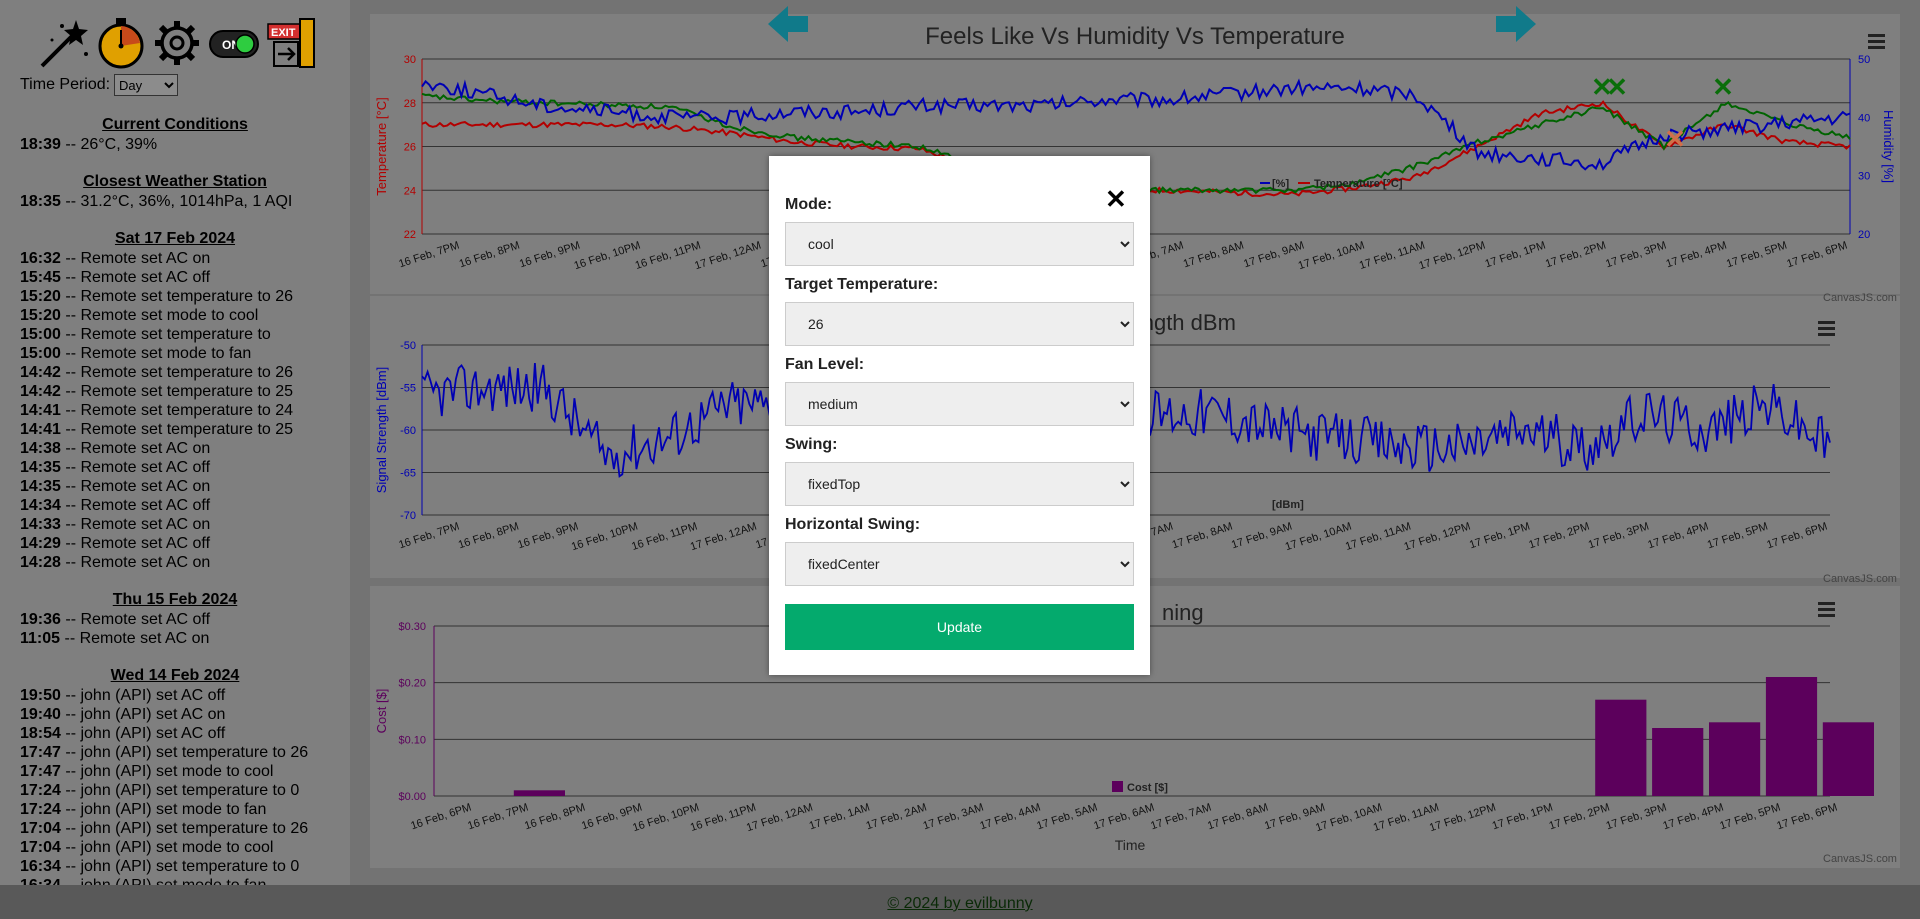 Image resolution: width=1920 pixels, height=919 pixels. I want to click on swing-select: fixedTop, so click(959, 484).